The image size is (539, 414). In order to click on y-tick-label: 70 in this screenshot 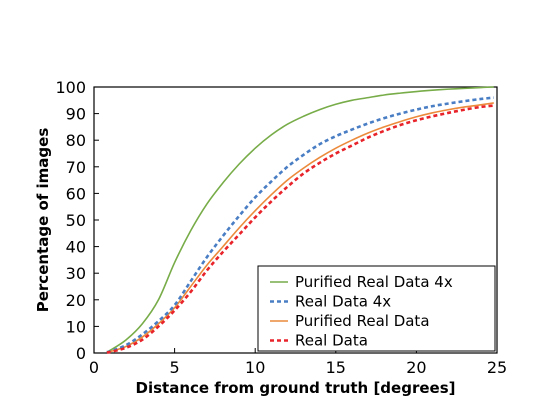, I will do `click(76, 167)`.